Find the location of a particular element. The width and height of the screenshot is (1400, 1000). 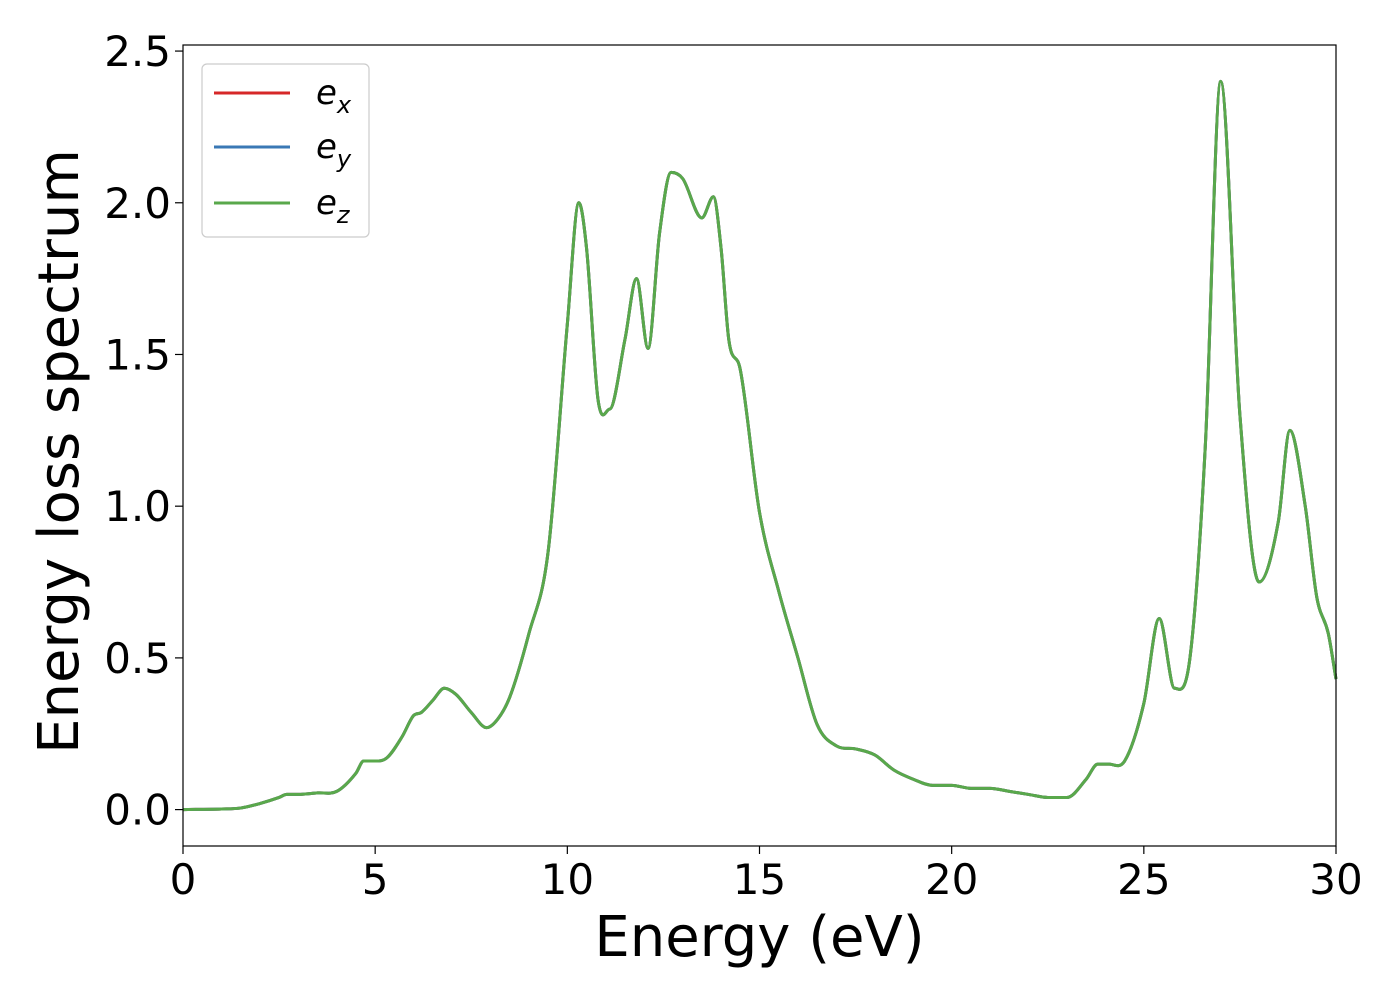

y-axis-label: Energy loss spectrum is located at coordinates (59, 451).